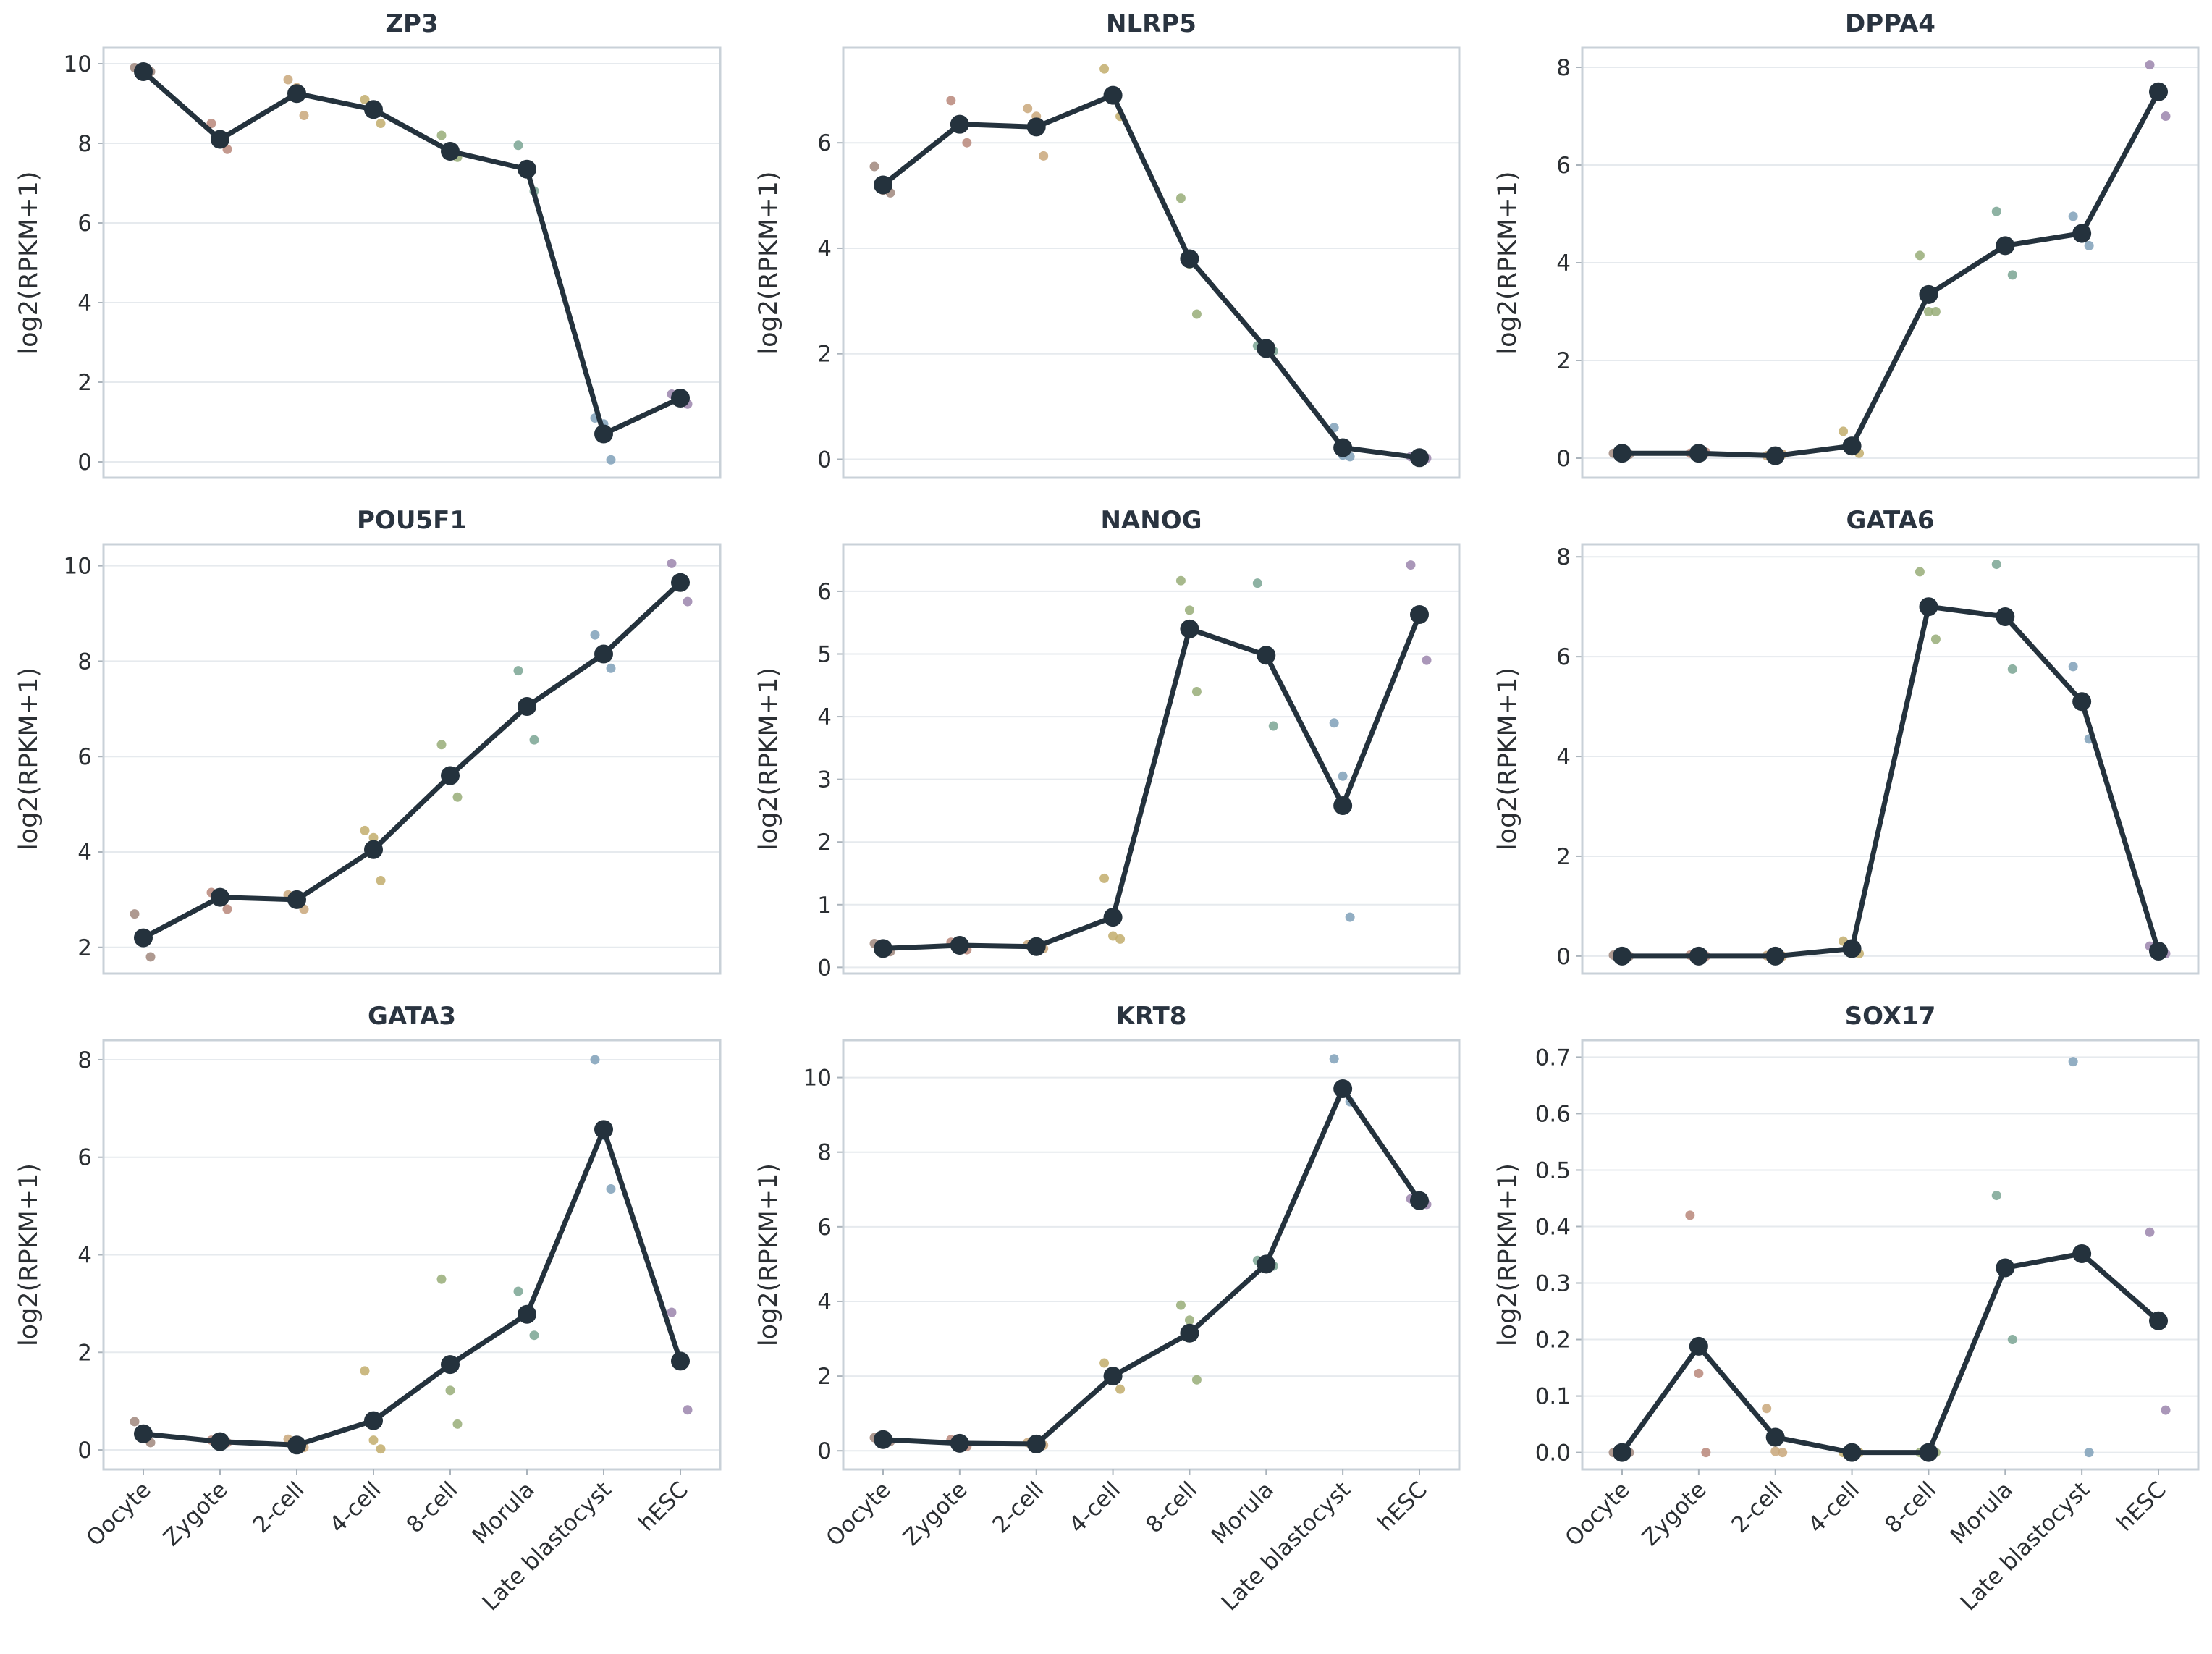  Describe the element at coordinates (1151, 520) in the screenshot. I see `panel-title: NANOG` at that location.